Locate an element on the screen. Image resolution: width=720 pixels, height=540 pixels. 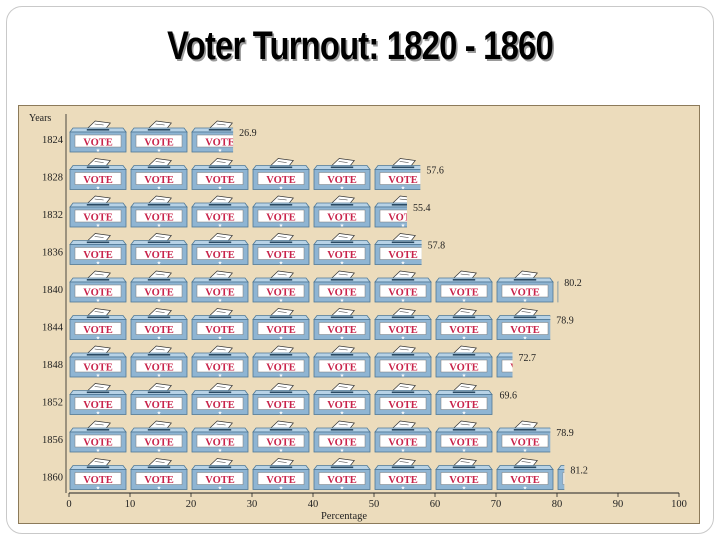
bar-mark: VOTE★VOTE★VOTE★VOTE★VOTE★VOTE★VOTE★ is located at coordinates (281, 400).